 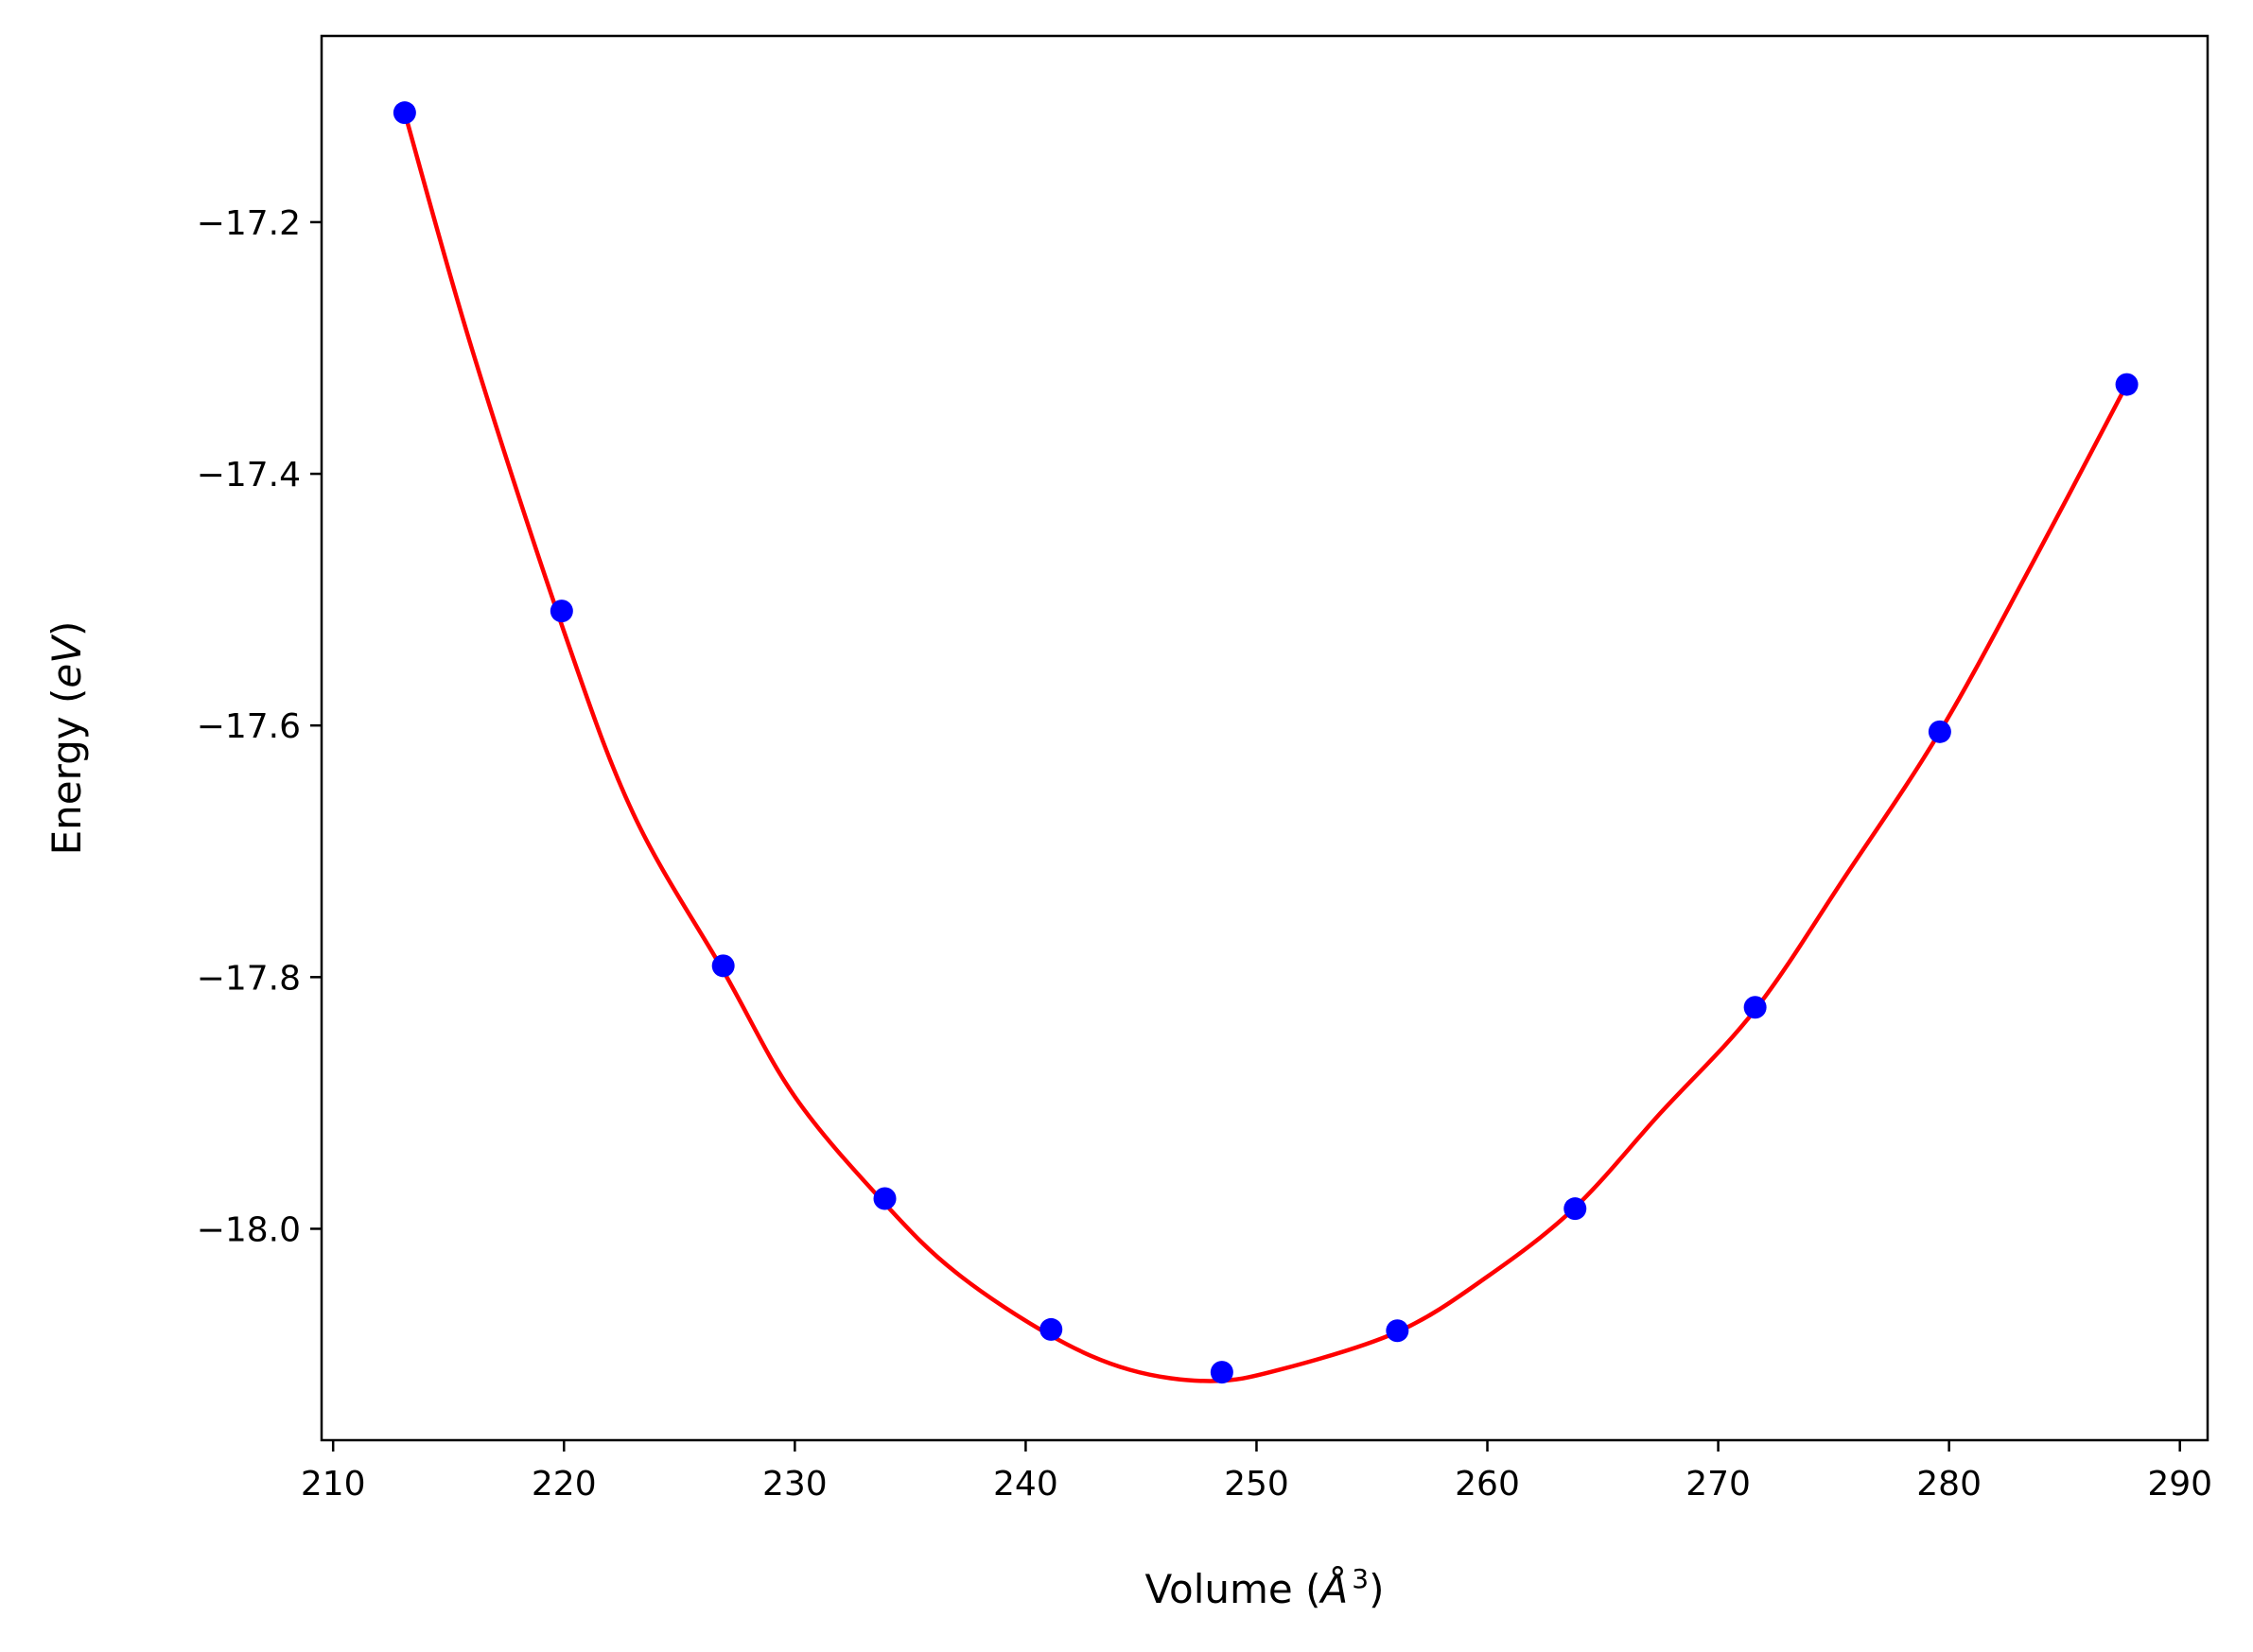 I want to click on y-axis-label-prefix: Energy (, so click(x=67, y=772).